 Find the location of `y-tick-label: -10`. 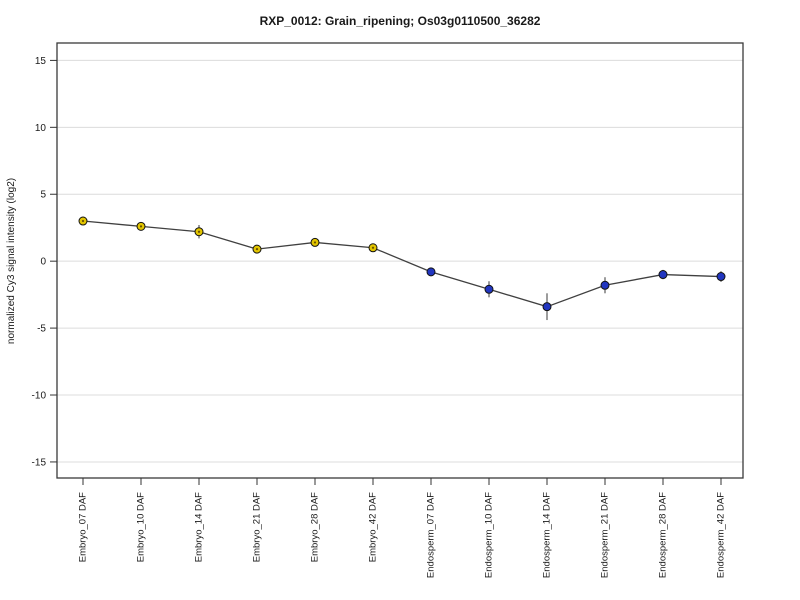

y-tick-label: -10 is located at coordinates (39, 396).